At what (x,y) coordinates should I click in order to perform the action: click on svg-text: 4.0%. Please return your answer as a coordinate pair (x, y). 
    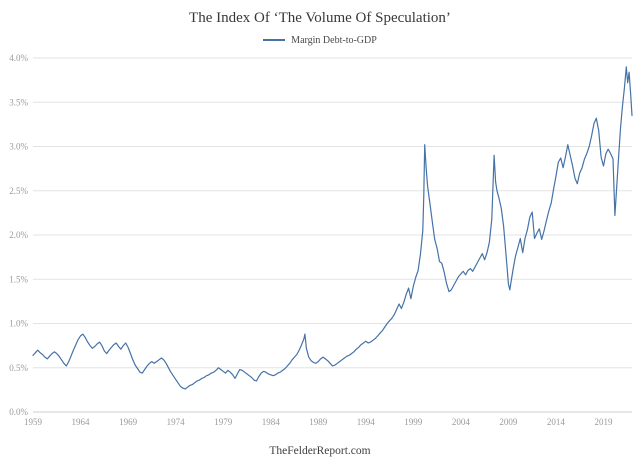
    Looking at the image, I should click on (18, 58).